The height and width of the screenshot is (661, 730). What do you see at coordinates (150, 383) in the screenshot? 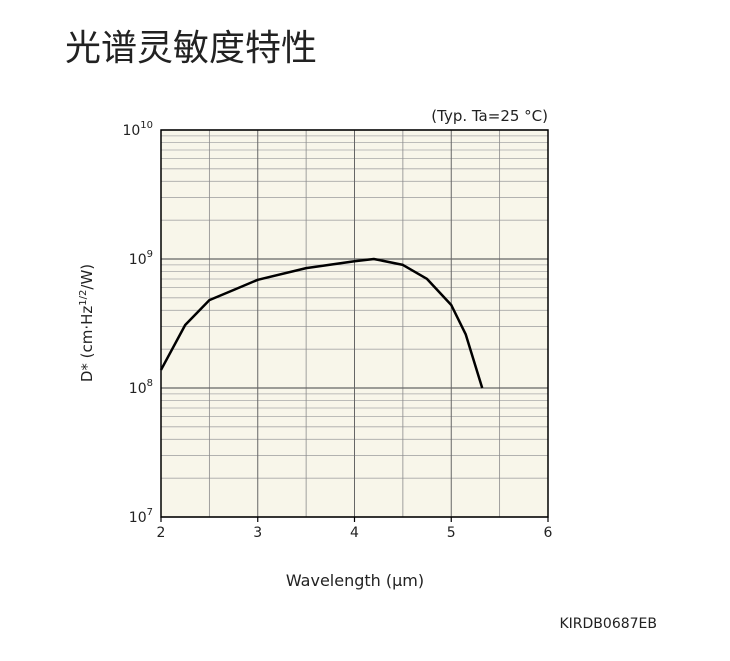
I see `y-tick-exponent: 8` at bounding box center [150, 383].